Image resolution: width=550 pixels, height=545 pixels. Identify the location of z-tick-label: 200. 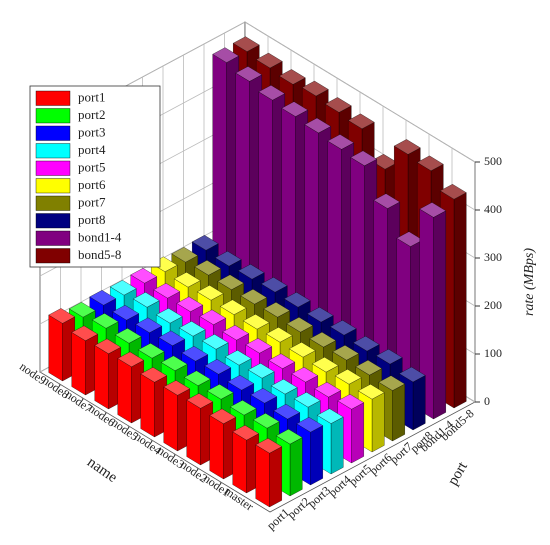
(493, 305).